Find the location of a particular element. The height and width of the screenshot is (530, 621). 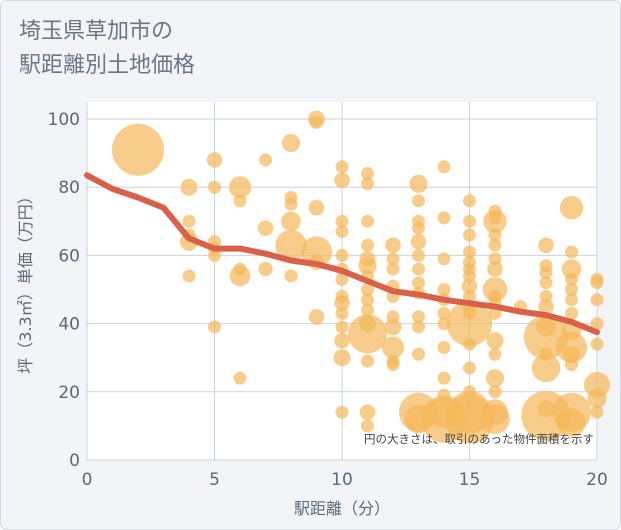

x-tick-label: 20 is located at coordinates (597, 480).